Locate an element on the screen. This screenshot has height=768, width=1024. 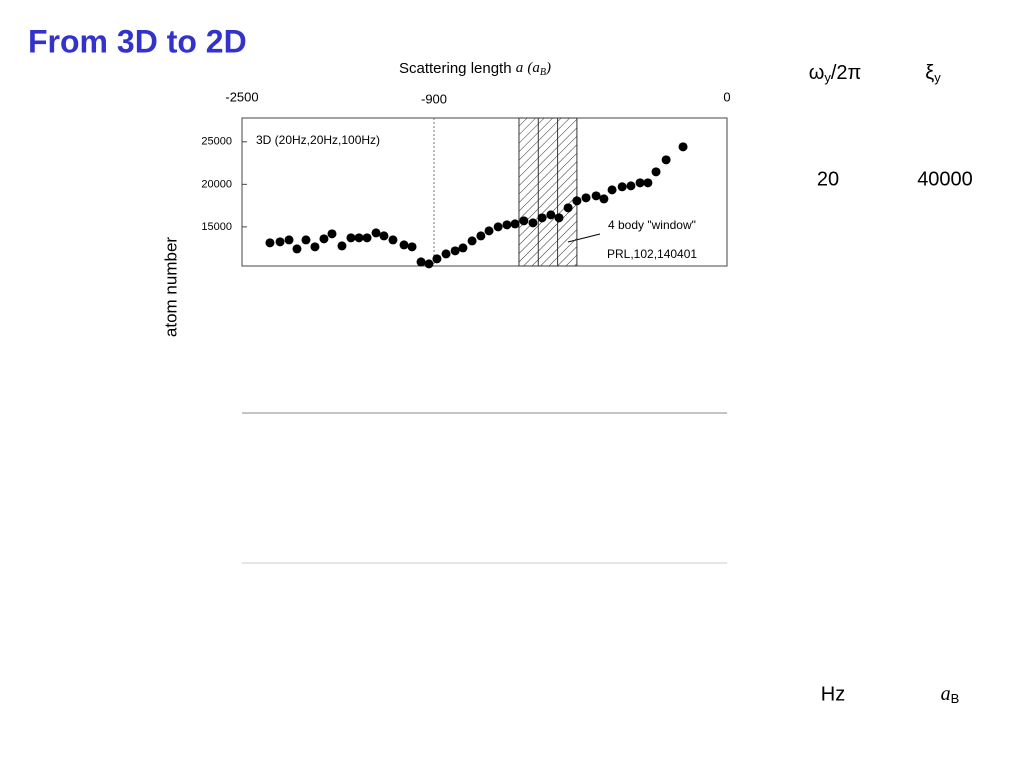
x-axis-title: Scattering length a (aB) is located at coordinates (475, 69).